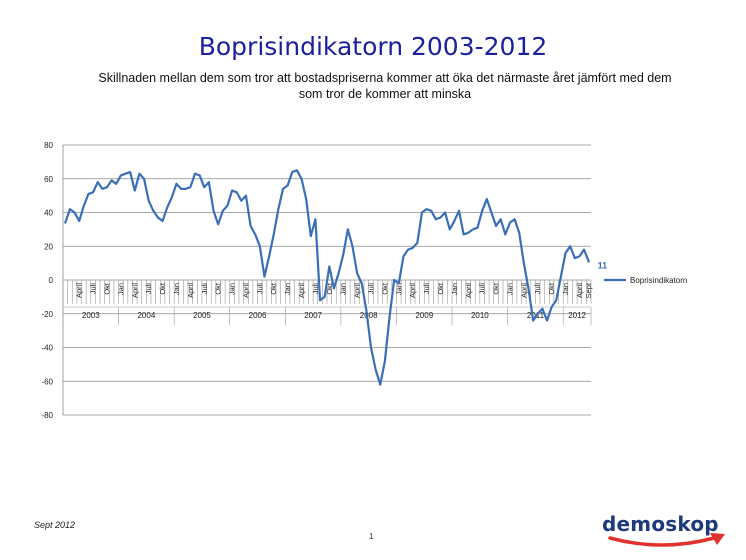 The width and height of the screenshot is (746, 560). What do you see at coordinates (91, 315) in the screenshot?
I see `year-label: 2003` at bounding box center [91, 315].